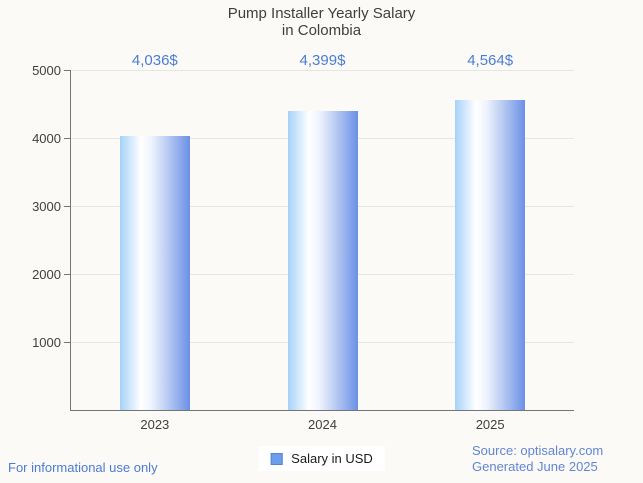 This screenshot has height=483, width=643. What do you see at coordinates (276, 458) in the screenshot?
I see `legend-marker-icon` at bounding box center [276, 458].